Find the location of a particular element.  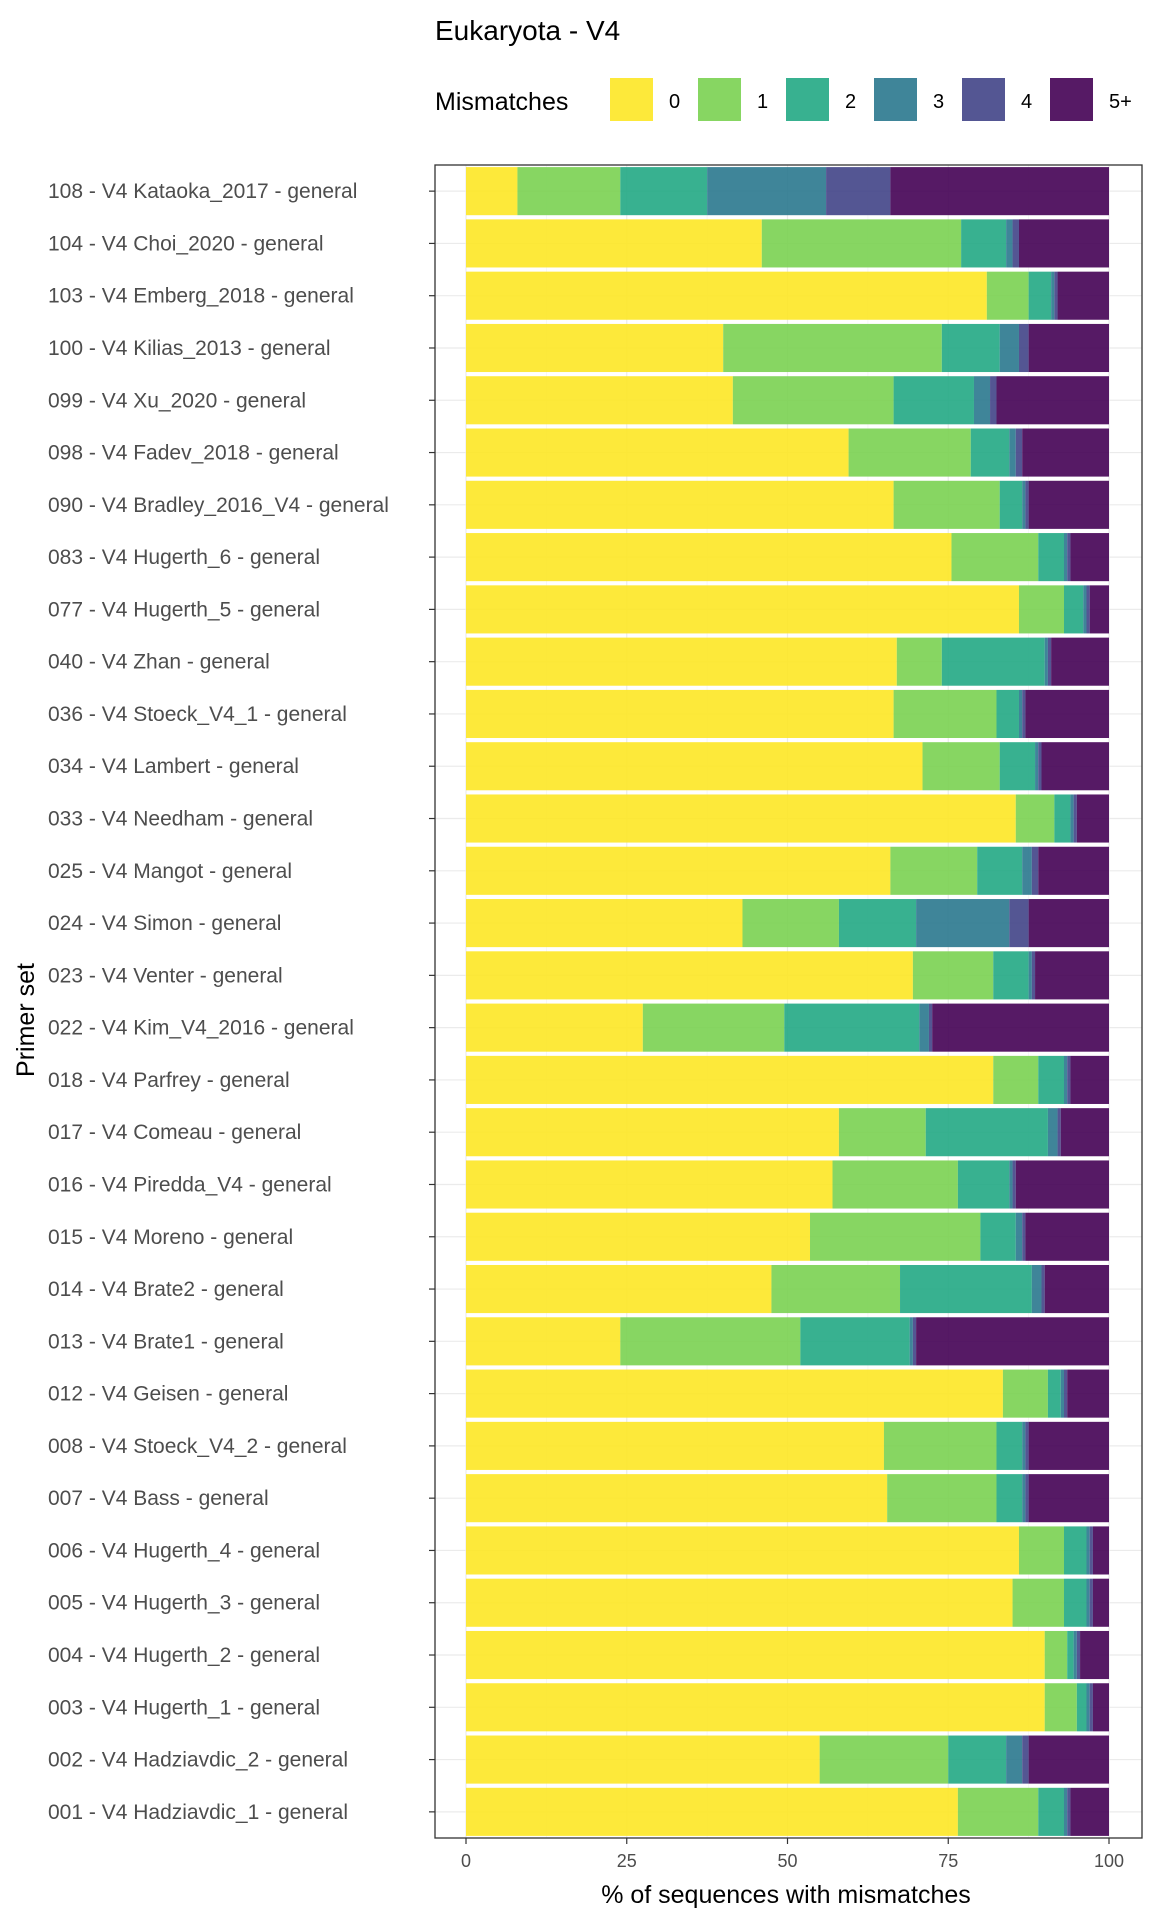

y-tick-label: 025 - V4 Mangot - general is located at coordinates (170, 871).